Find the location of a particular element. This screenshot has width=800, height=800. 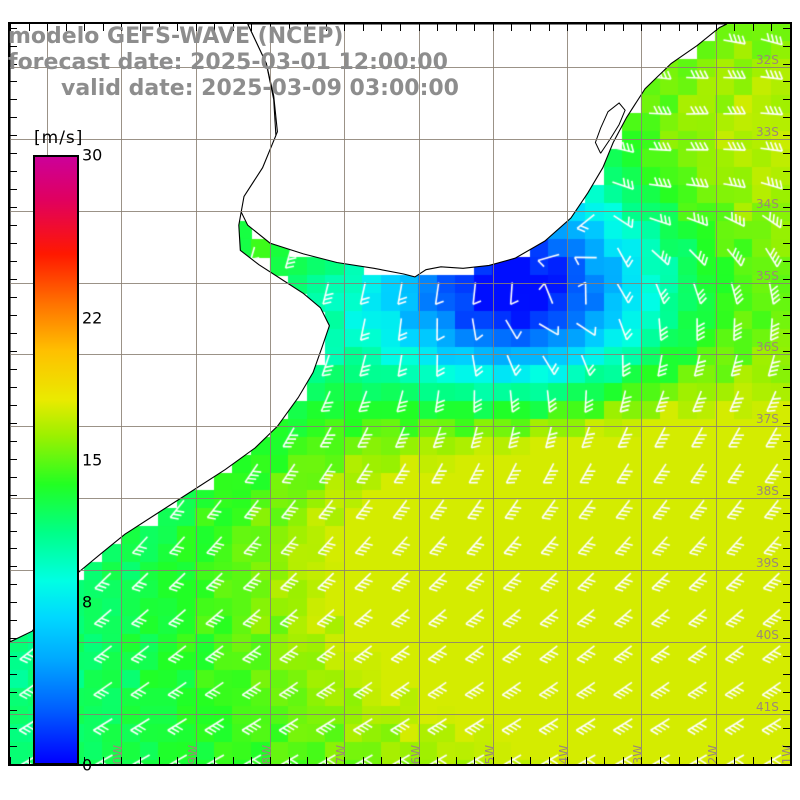

latitude-label: 32S is located at coordinates (767, 60).